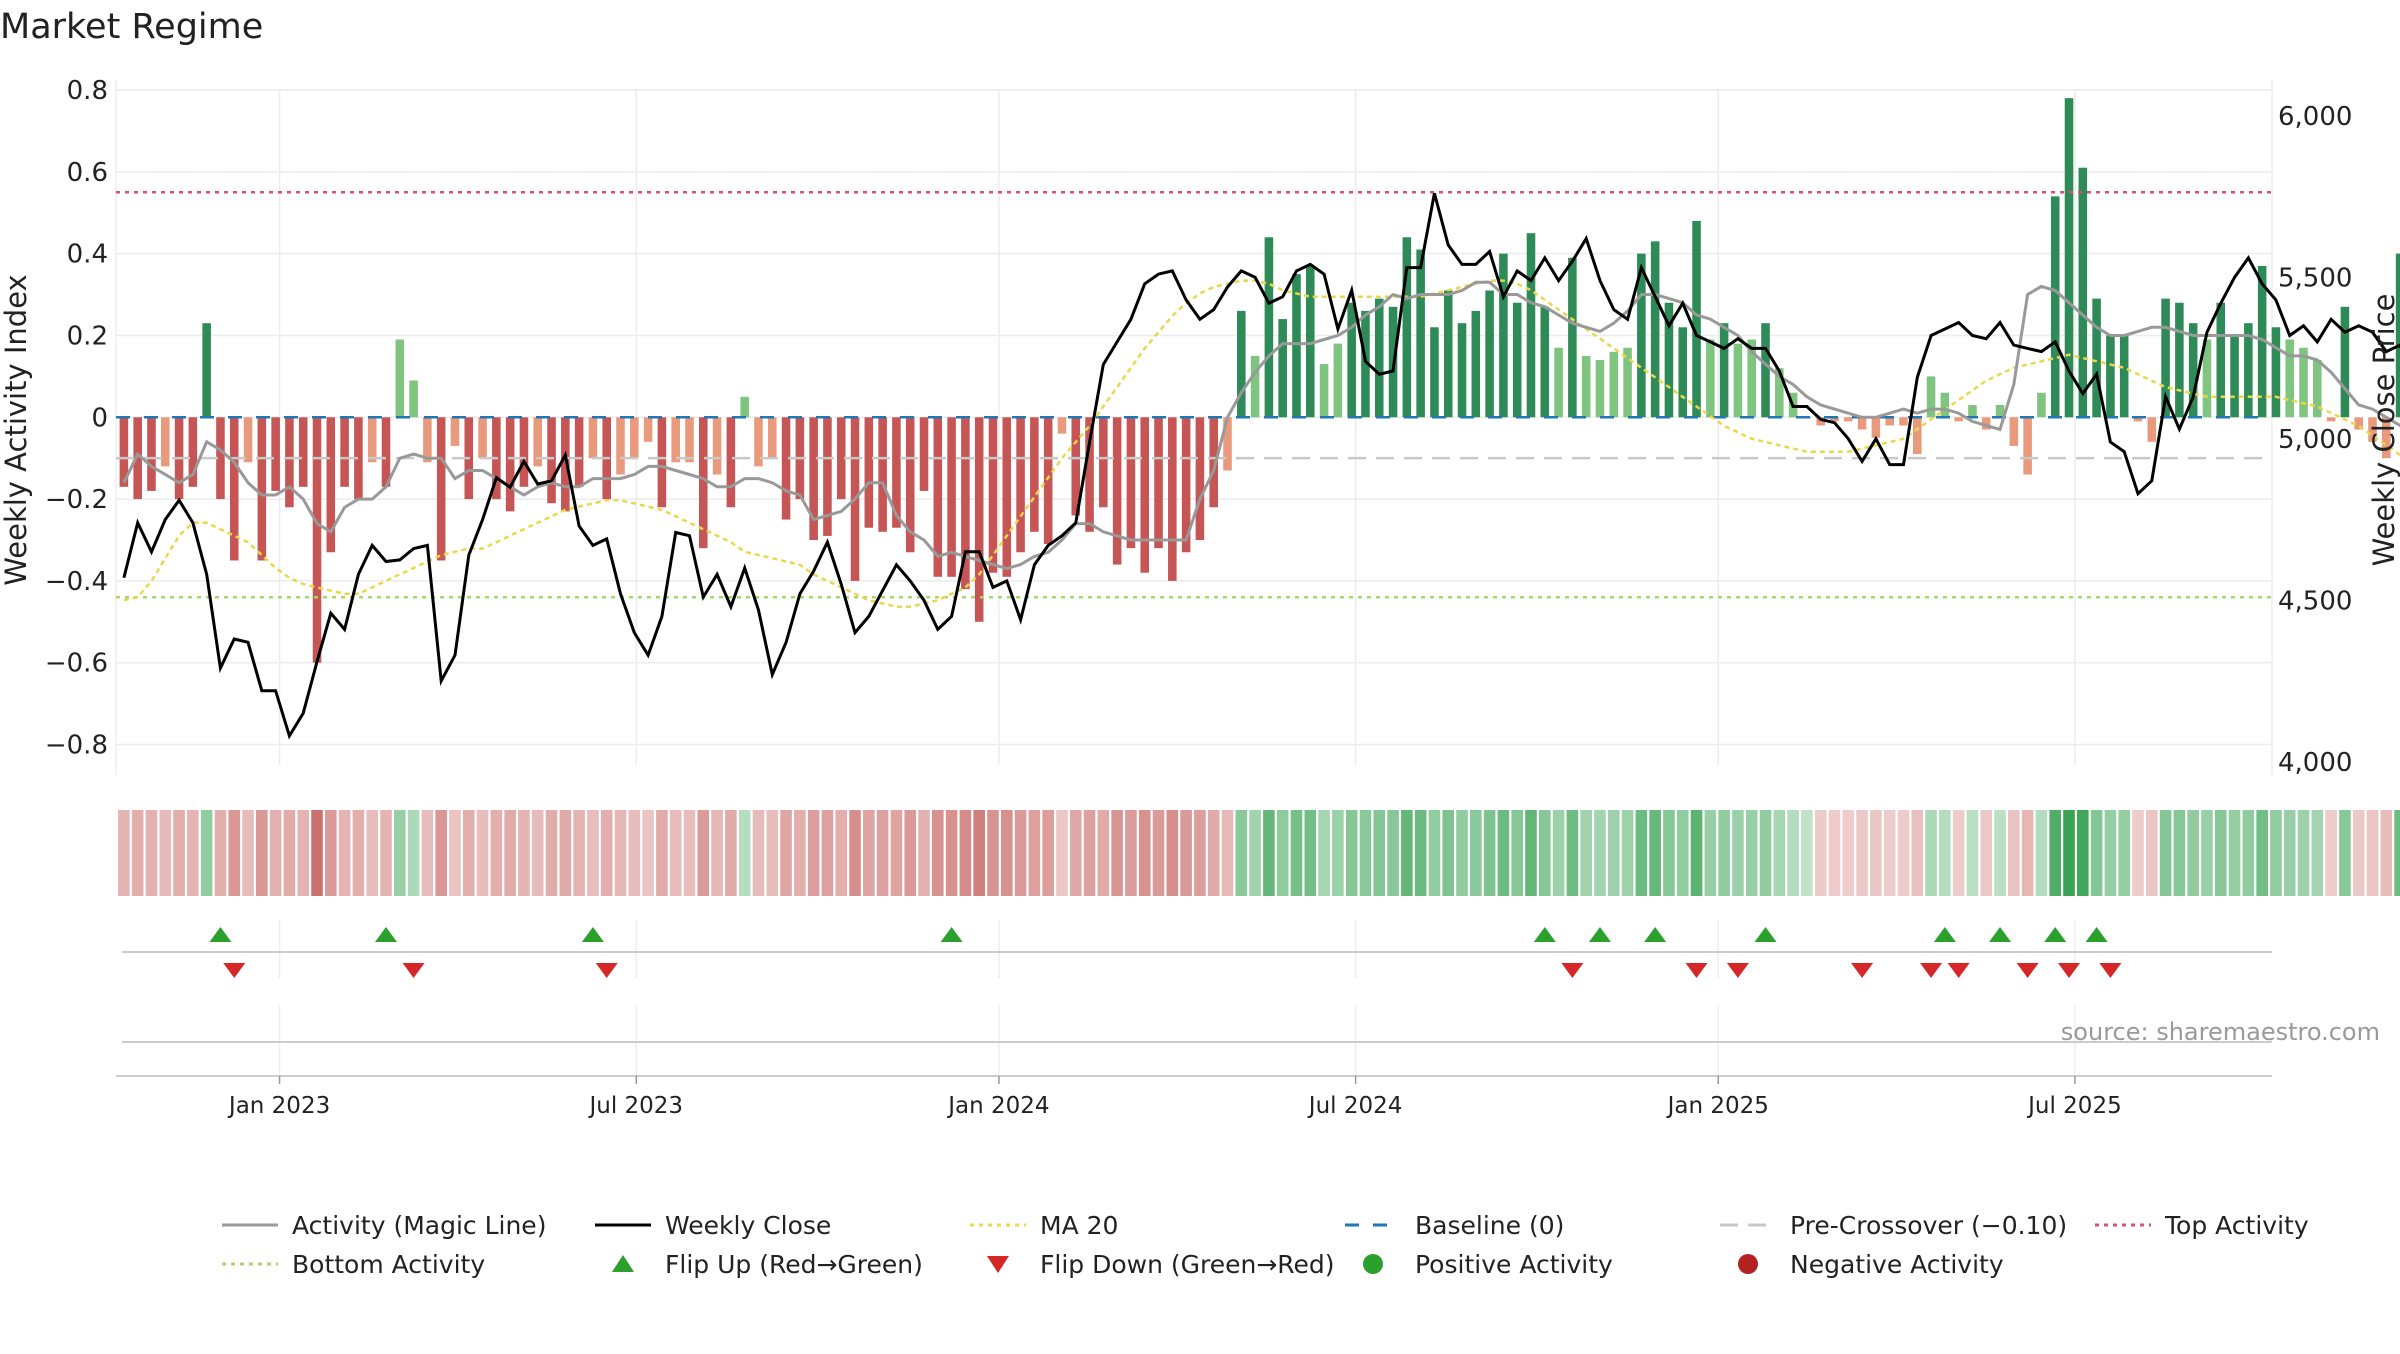  Describe the element at coordinates (623, 1263) in the screenshot. I see `legend-swatch-triangle-up` at that location.